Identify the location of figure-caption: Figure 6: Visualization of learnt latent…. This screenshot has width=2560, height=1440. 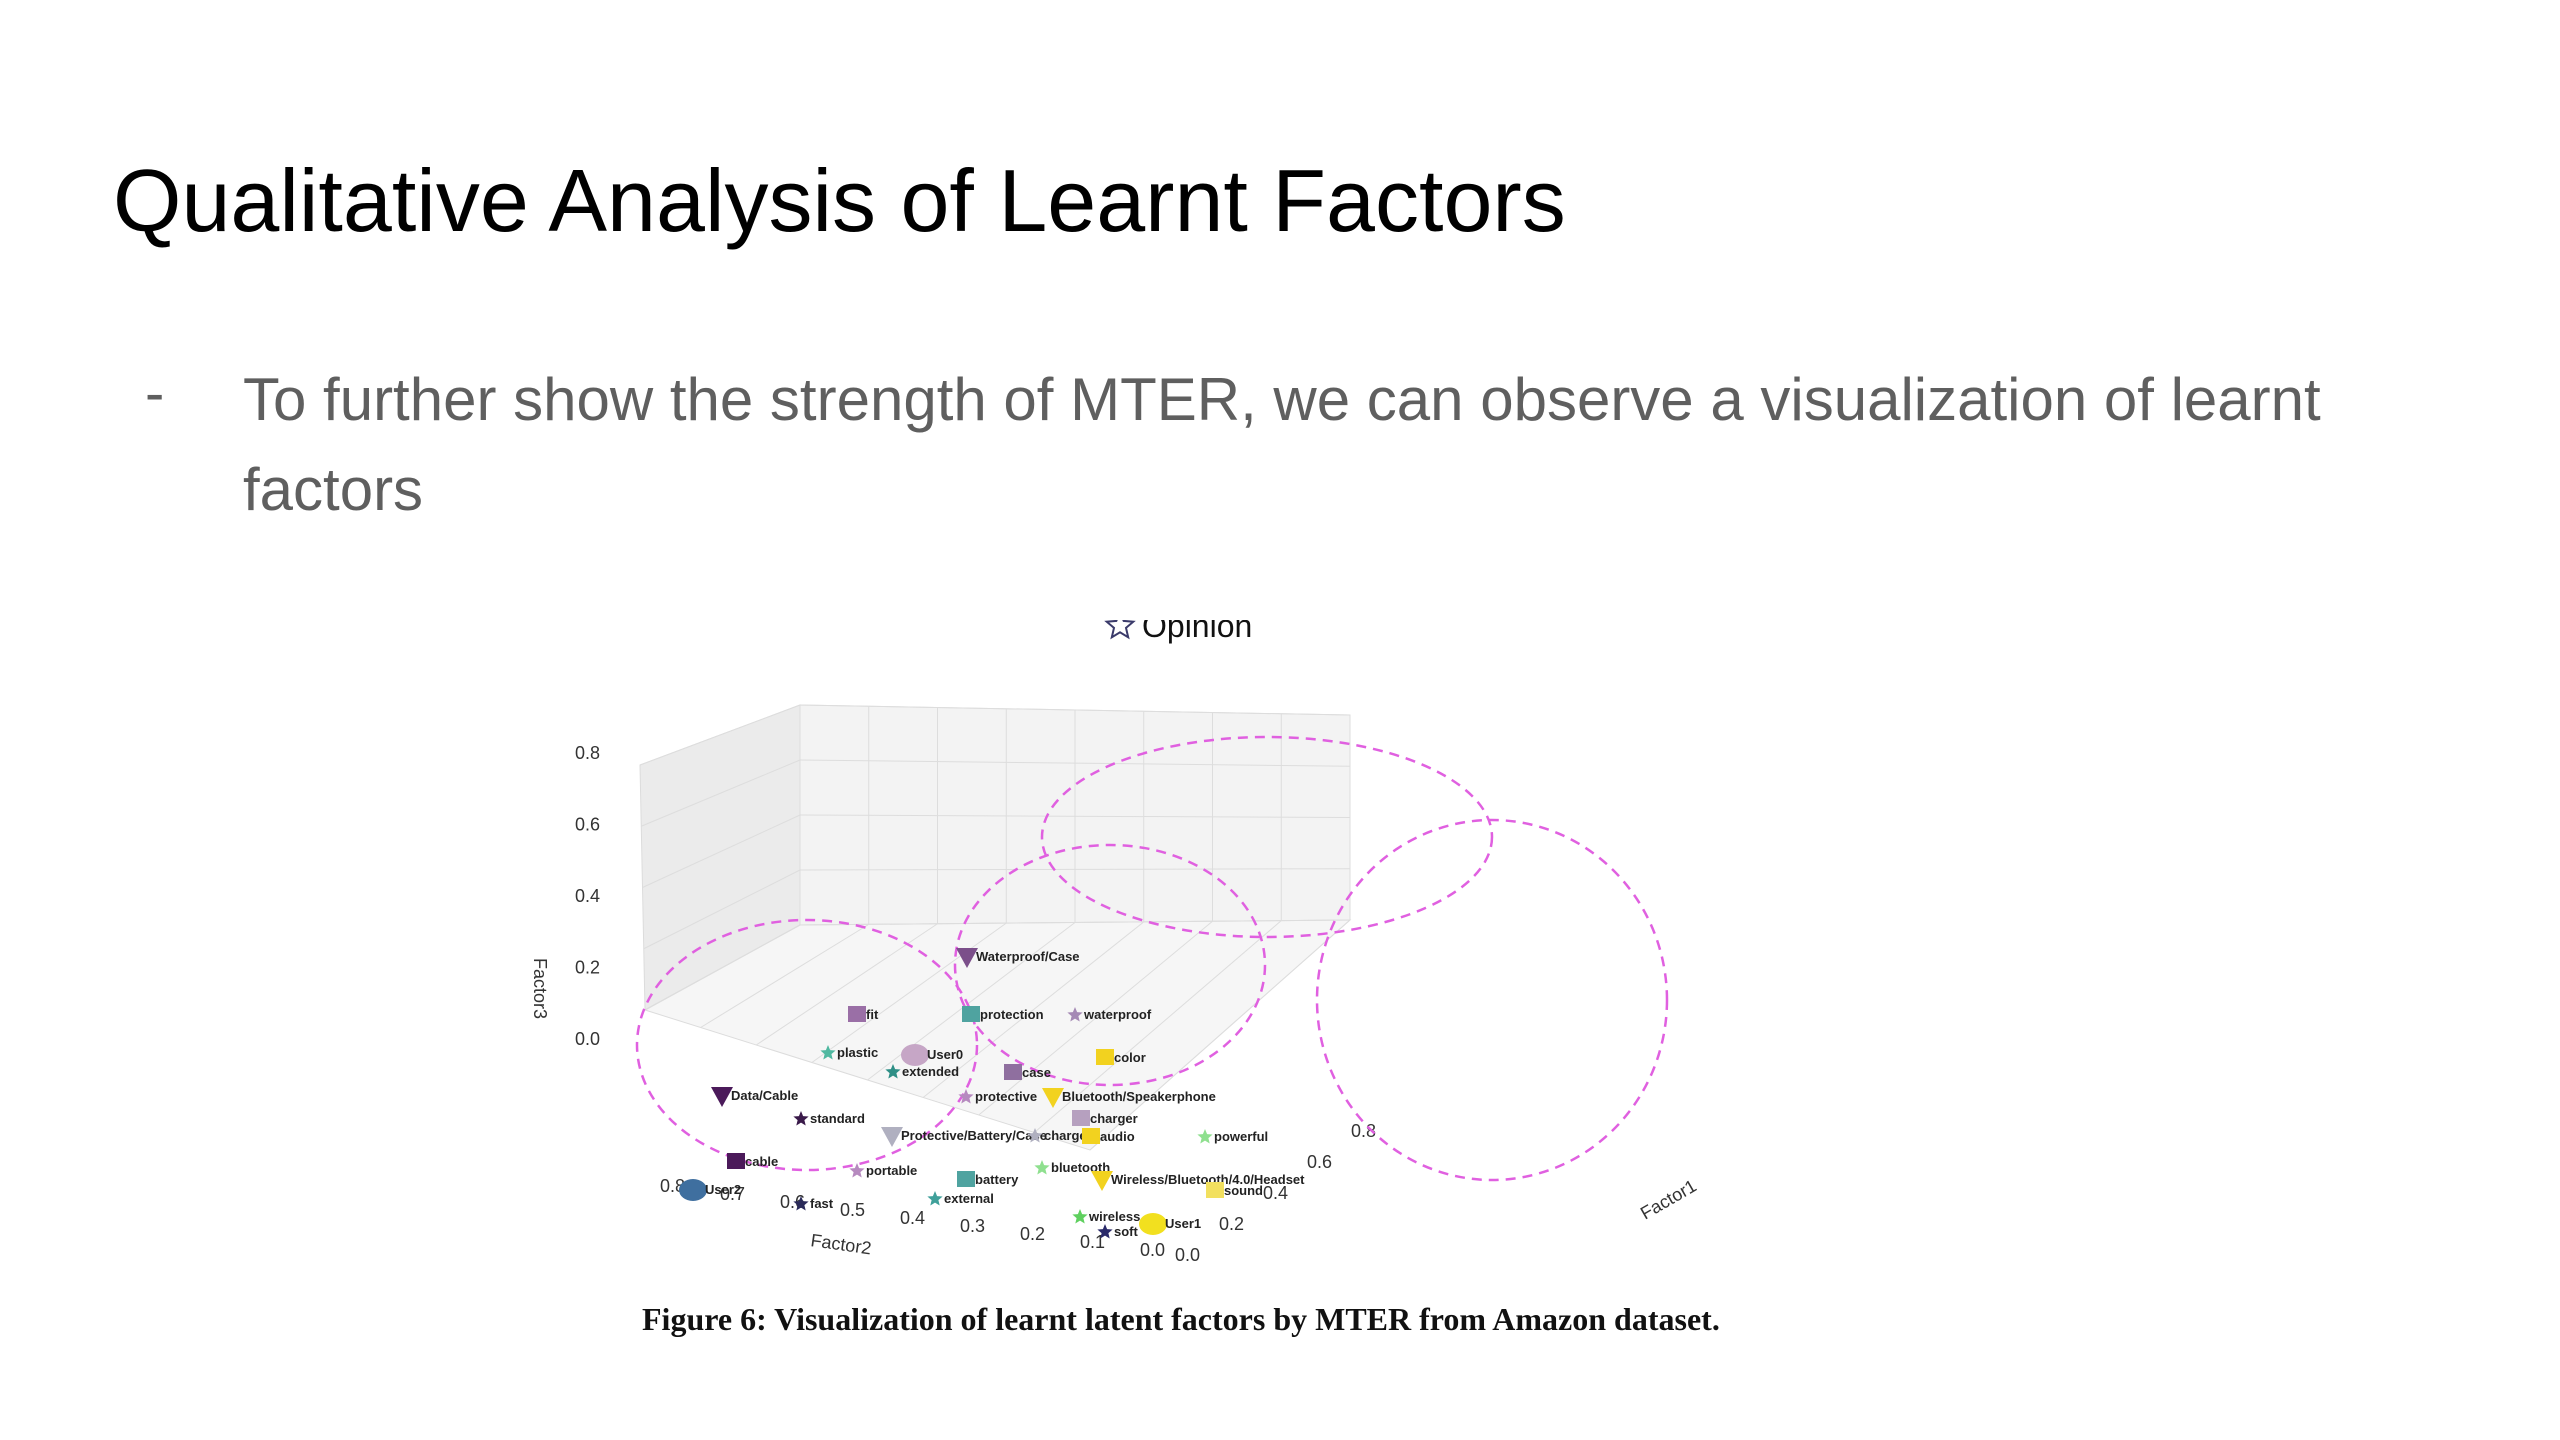
(1181, 1319).